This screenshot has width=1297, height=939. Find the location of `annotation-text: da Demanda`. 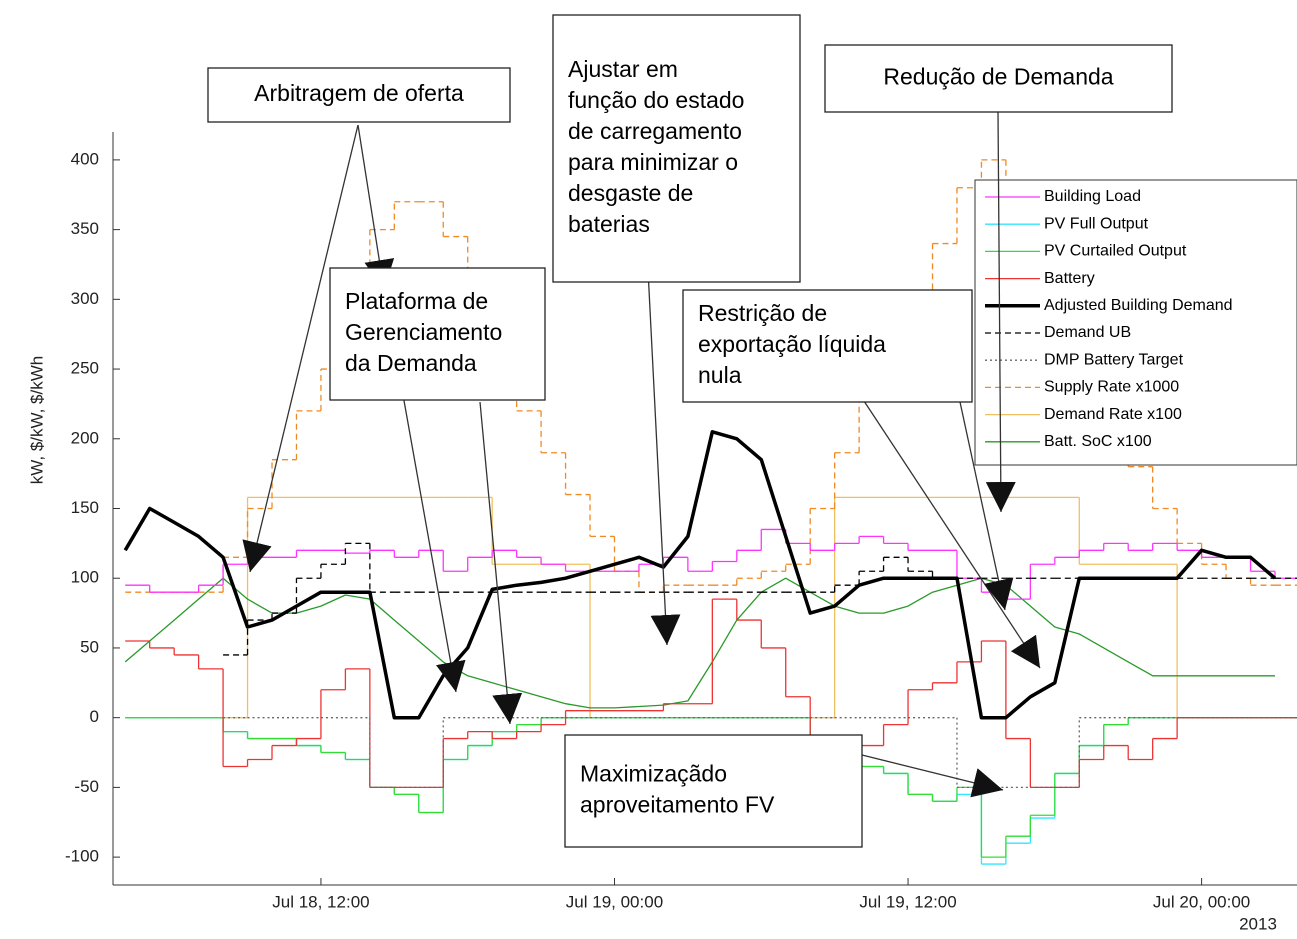

annotation-text: da Demanda is located at coordinates (411, 363).